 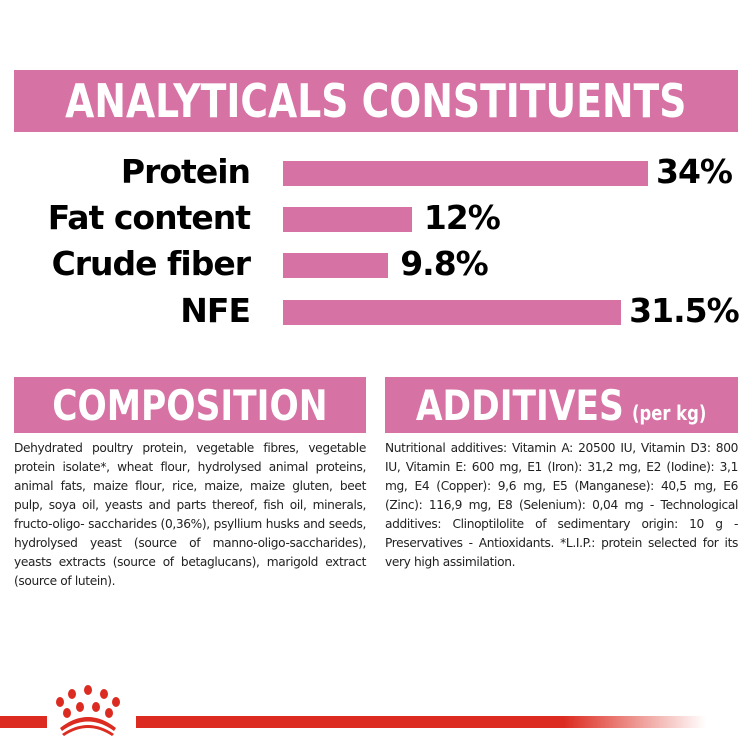 I want to click on analyticals-header: ANALYTICALS CONSTITUENTS, so click(x=376, y=101).